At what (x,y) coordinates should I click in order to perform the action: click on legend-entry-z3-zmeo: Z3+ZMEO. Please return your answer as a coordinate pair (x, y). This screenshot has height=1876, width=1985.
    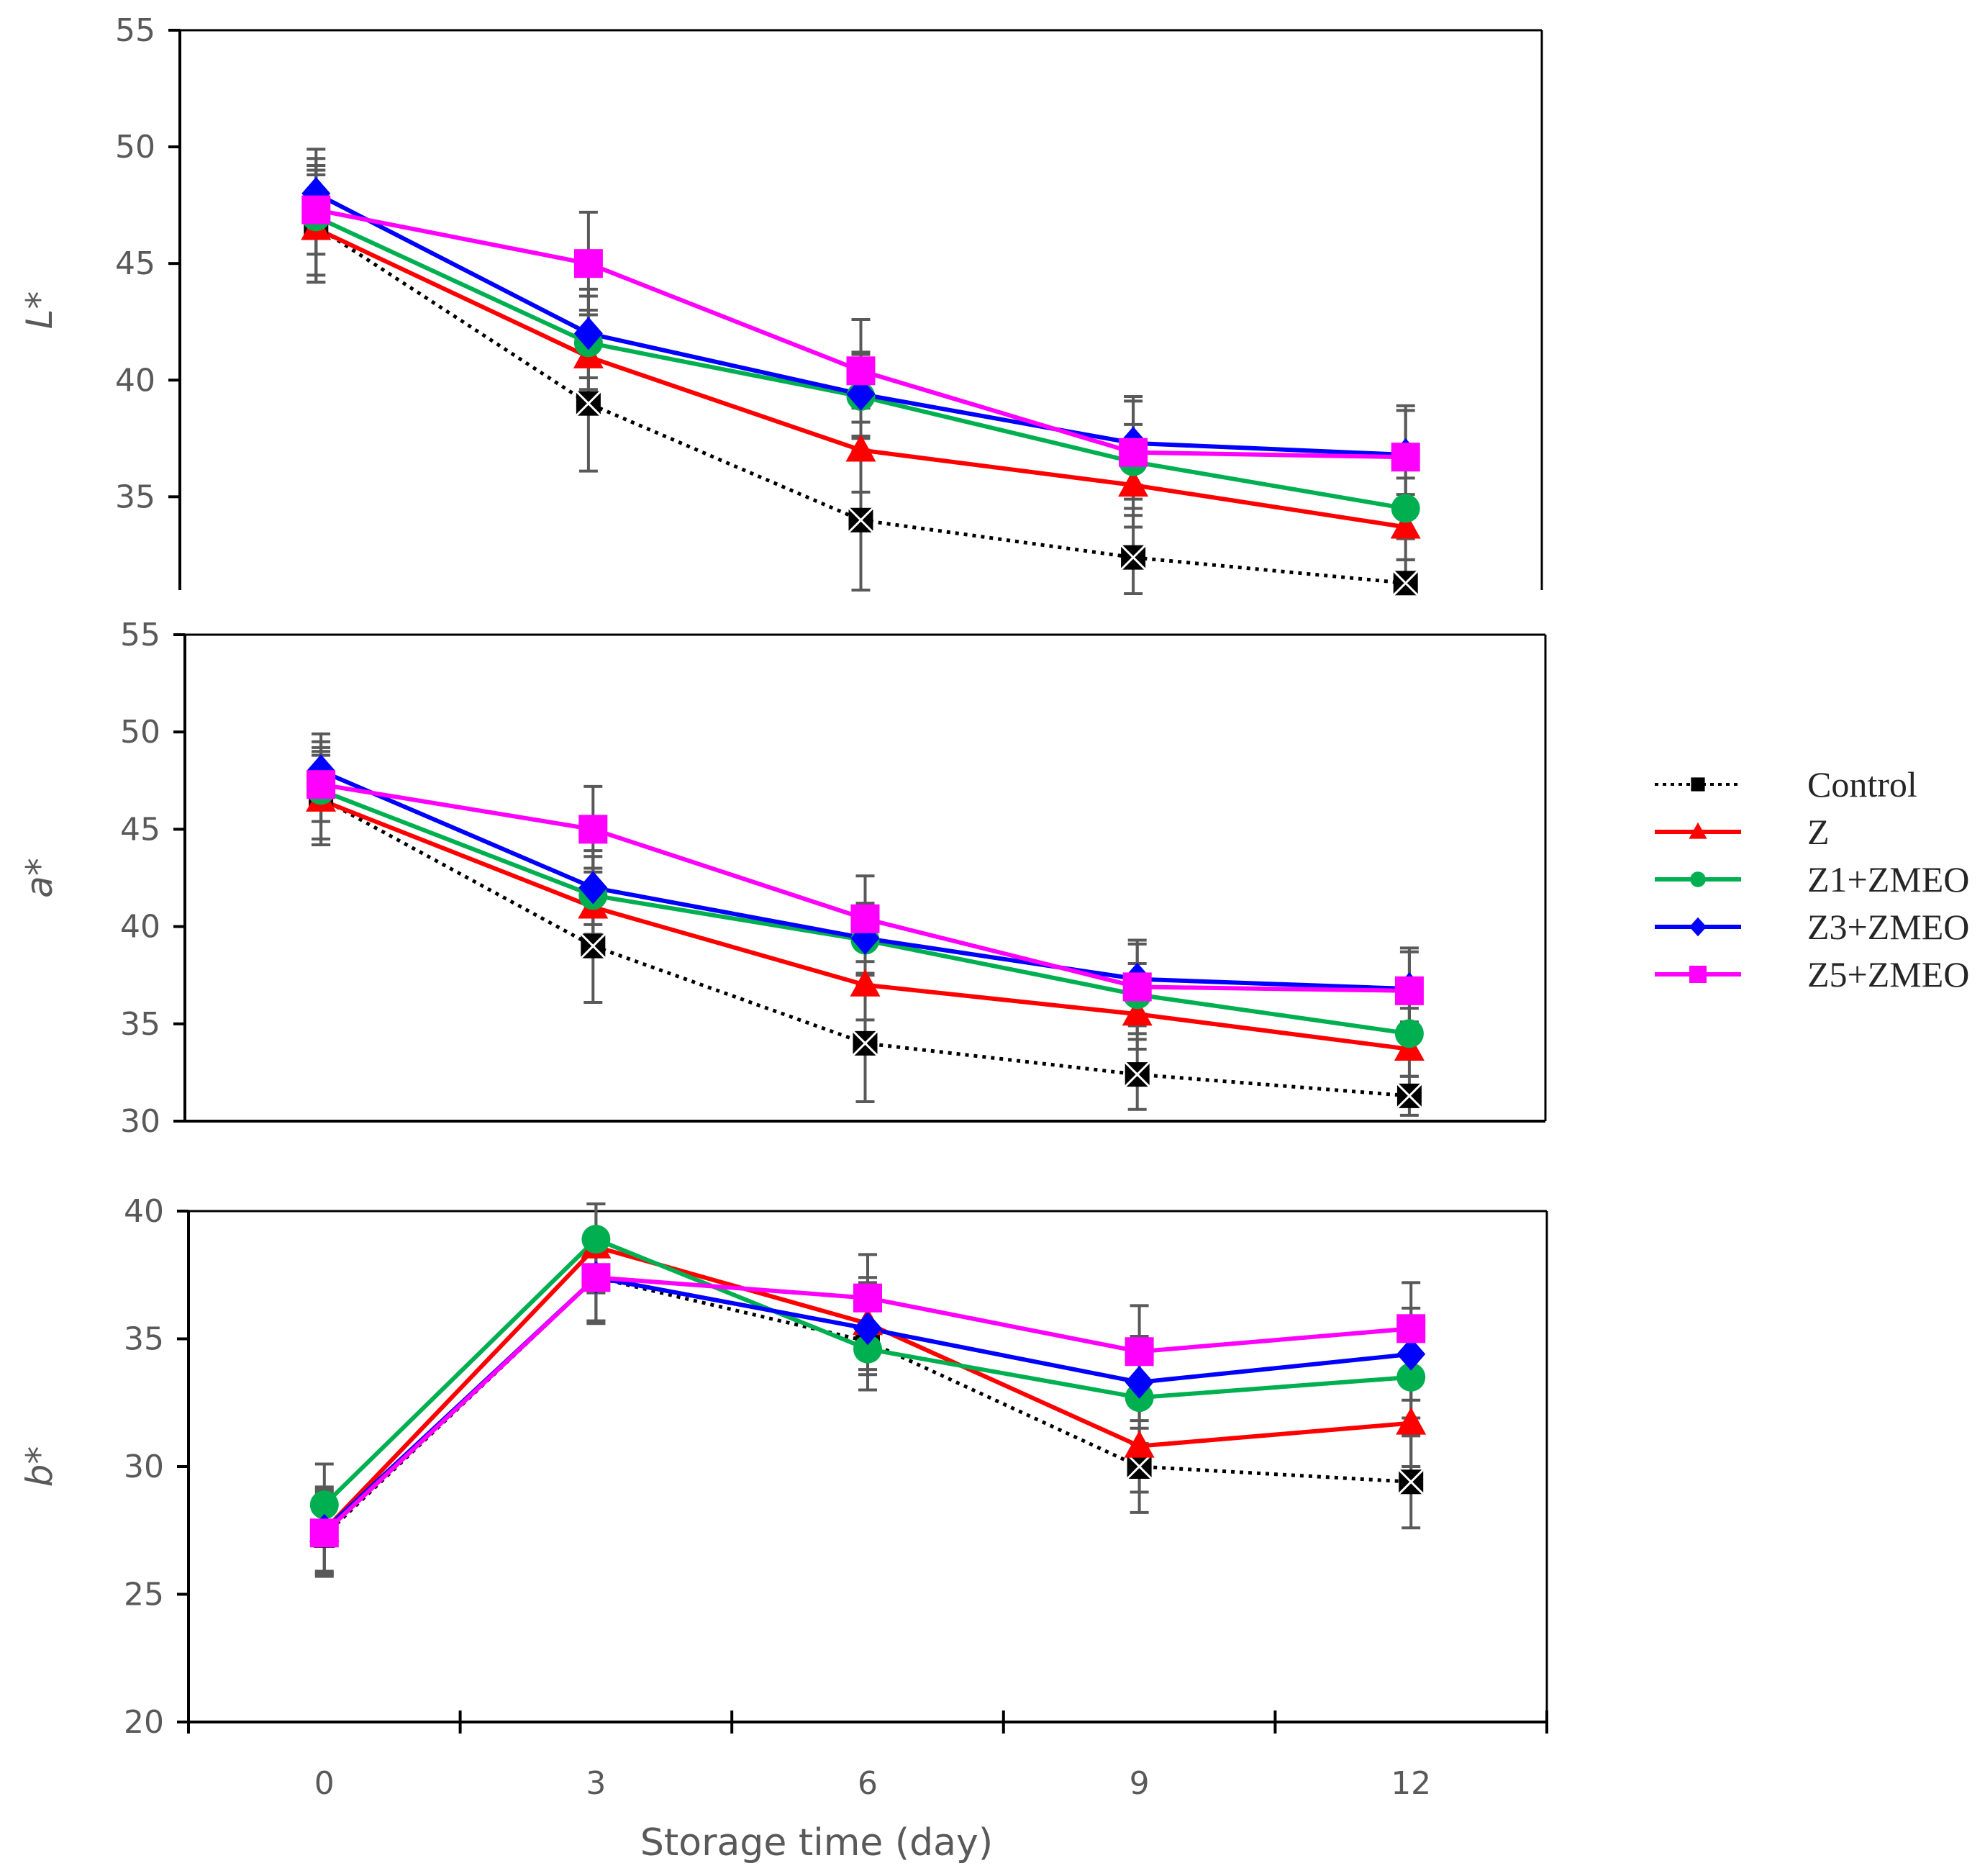
    Looking at the image, I should click on (1812, 927).